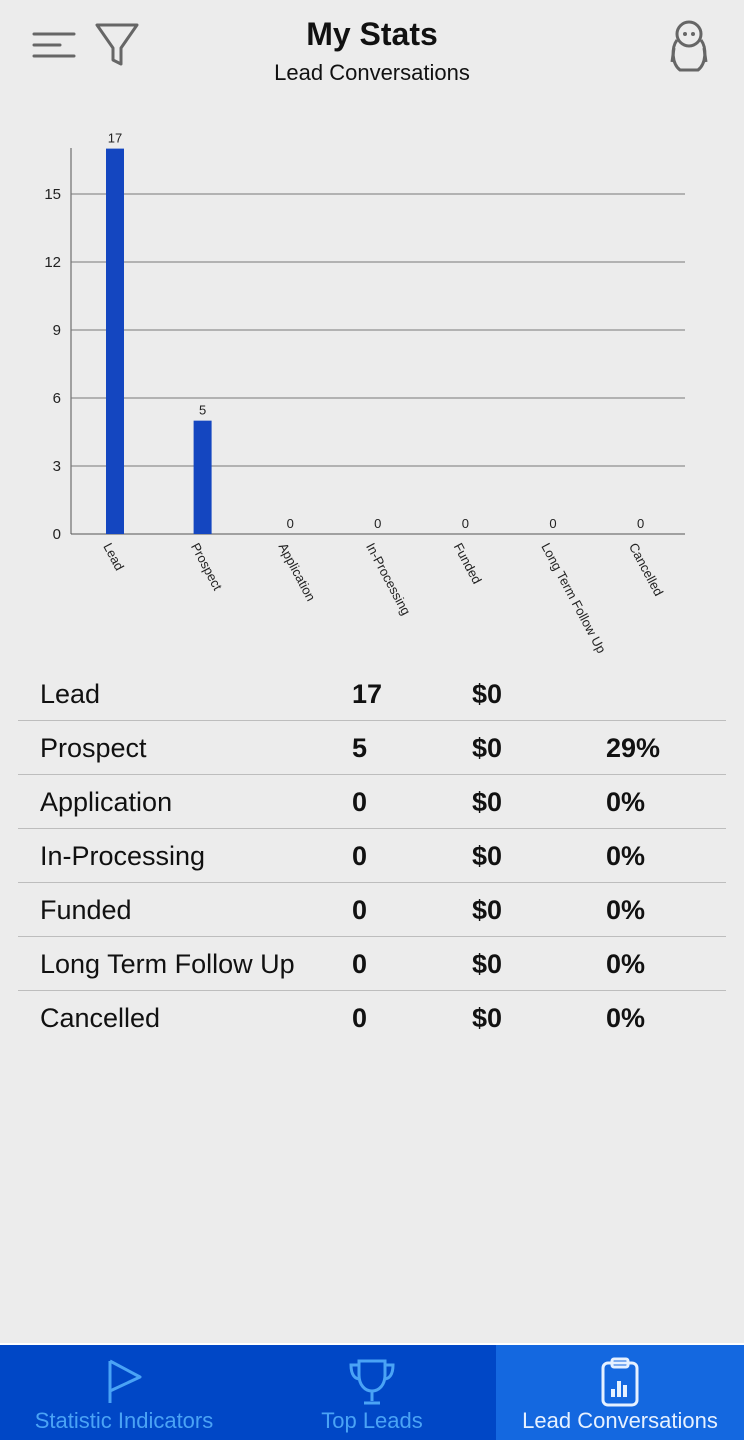 This screenshot has width=744, height=1440. What do you see at coordinates (620, 1382) in the screenshot?
I see `clipboard-chart-icon` at bounding box center [620, 1382].